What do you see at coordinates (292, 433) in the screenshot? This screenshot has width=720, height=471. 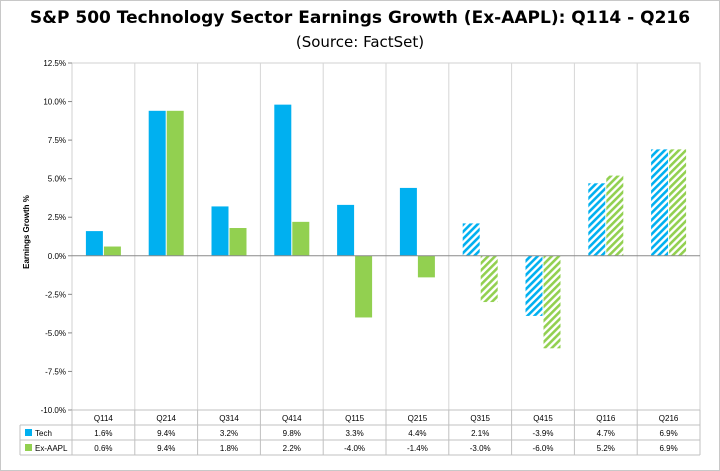 I see `data-label: 9.8%` at bounding box center [292, 433].